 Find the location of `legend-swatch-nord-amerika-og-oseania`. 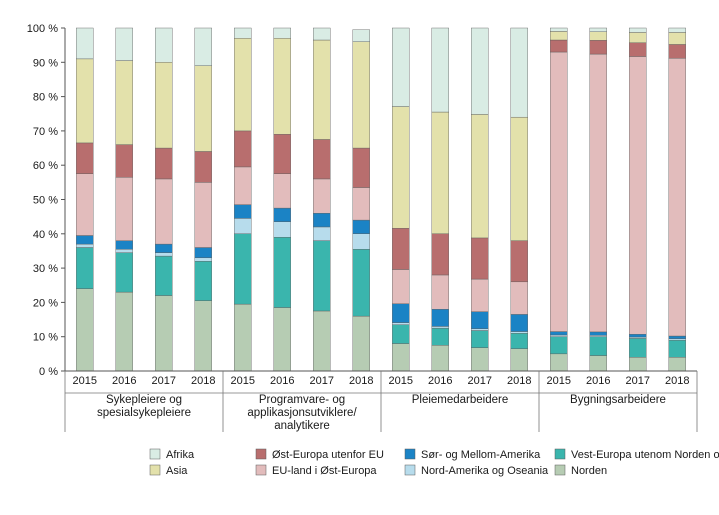

legend-swatch-nord-amerika-og-oseania is located at coordinates (410, 470).